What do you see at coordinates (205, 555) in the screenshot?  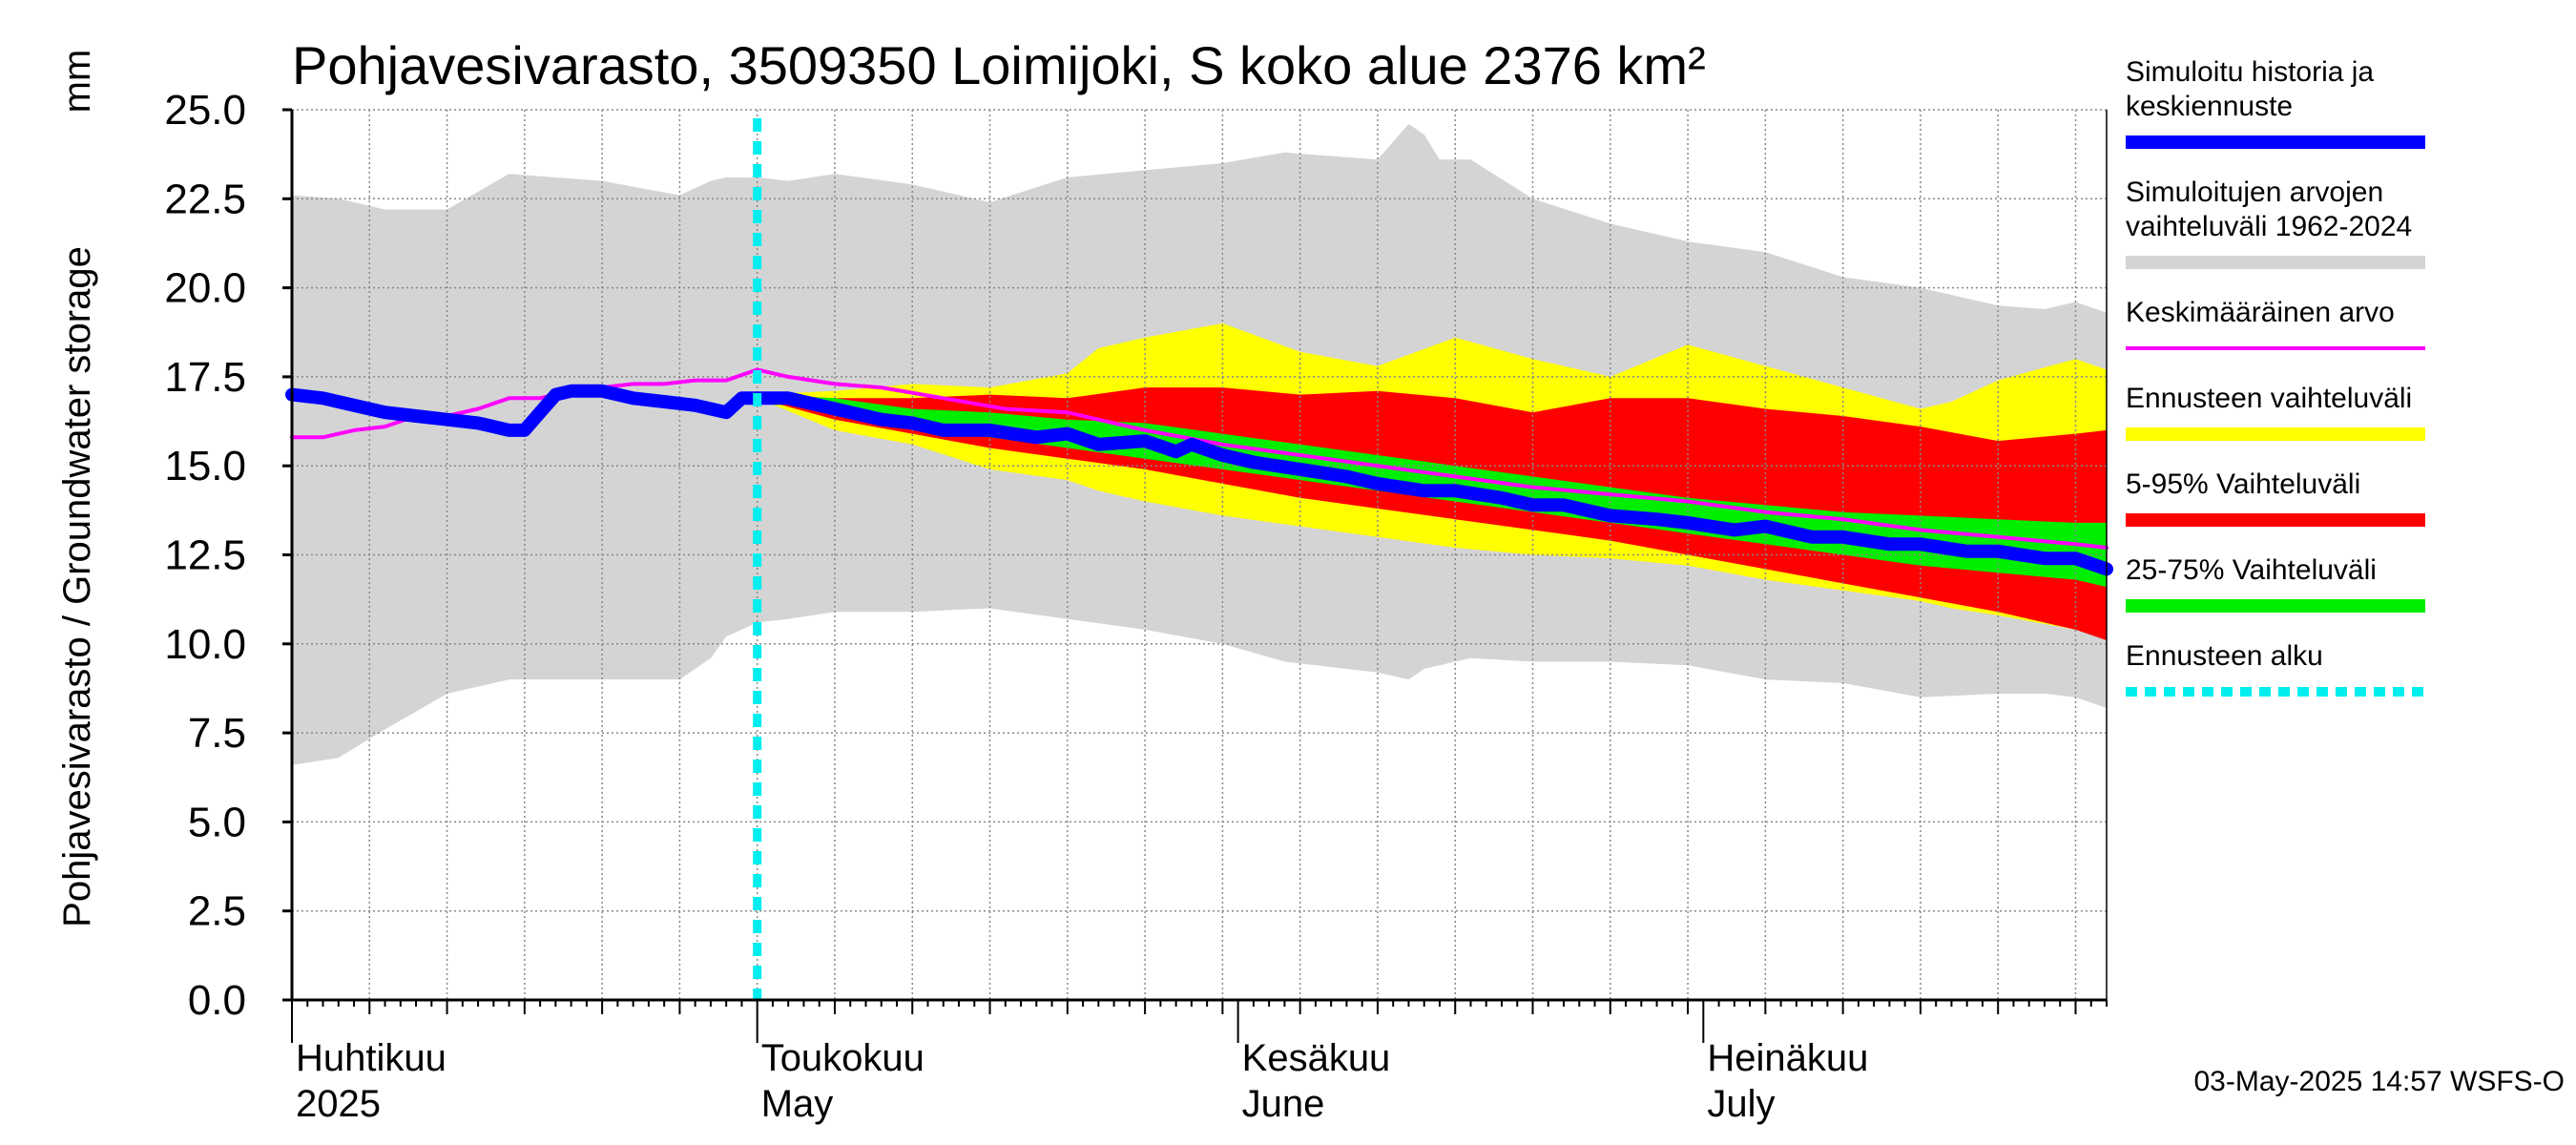 I see `y-tick-label: 12.5` at bounding box center [205, 555].